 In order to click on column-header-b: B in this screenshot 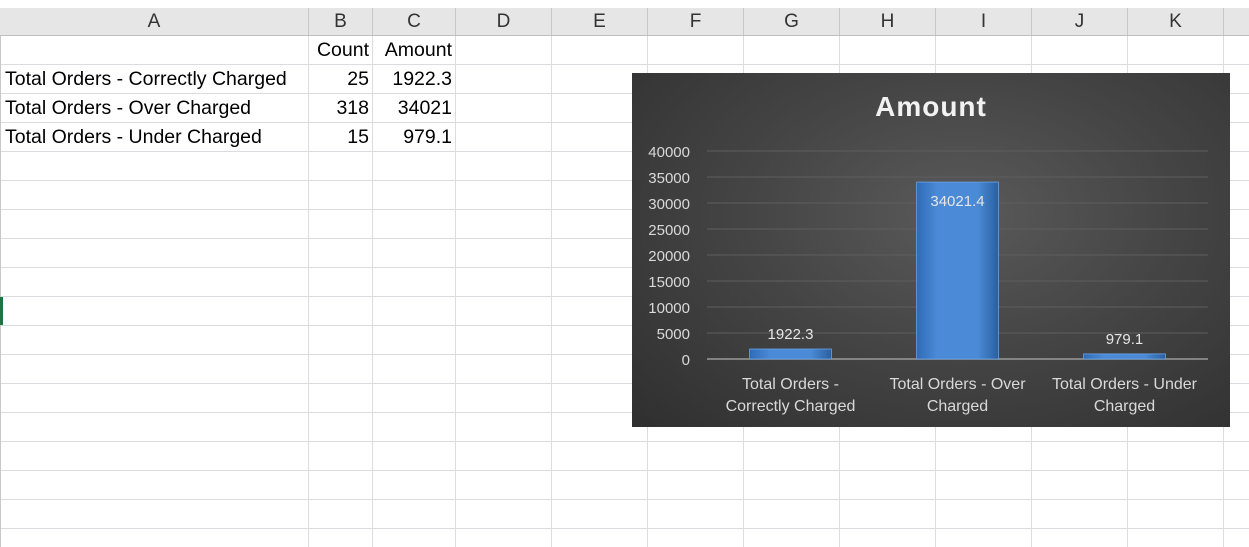, I will do `click(341, 21)`.